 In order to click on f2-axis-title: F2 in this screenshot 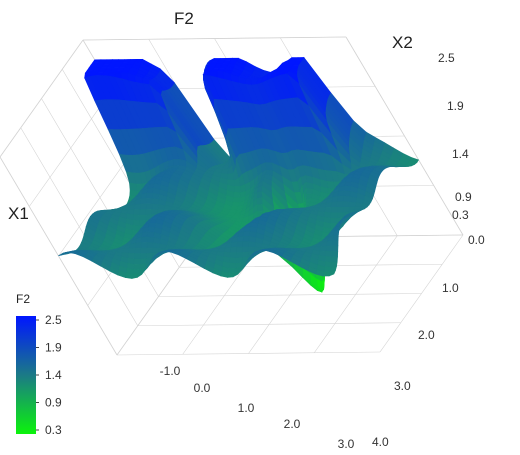, I will do `click(184, 18)`.